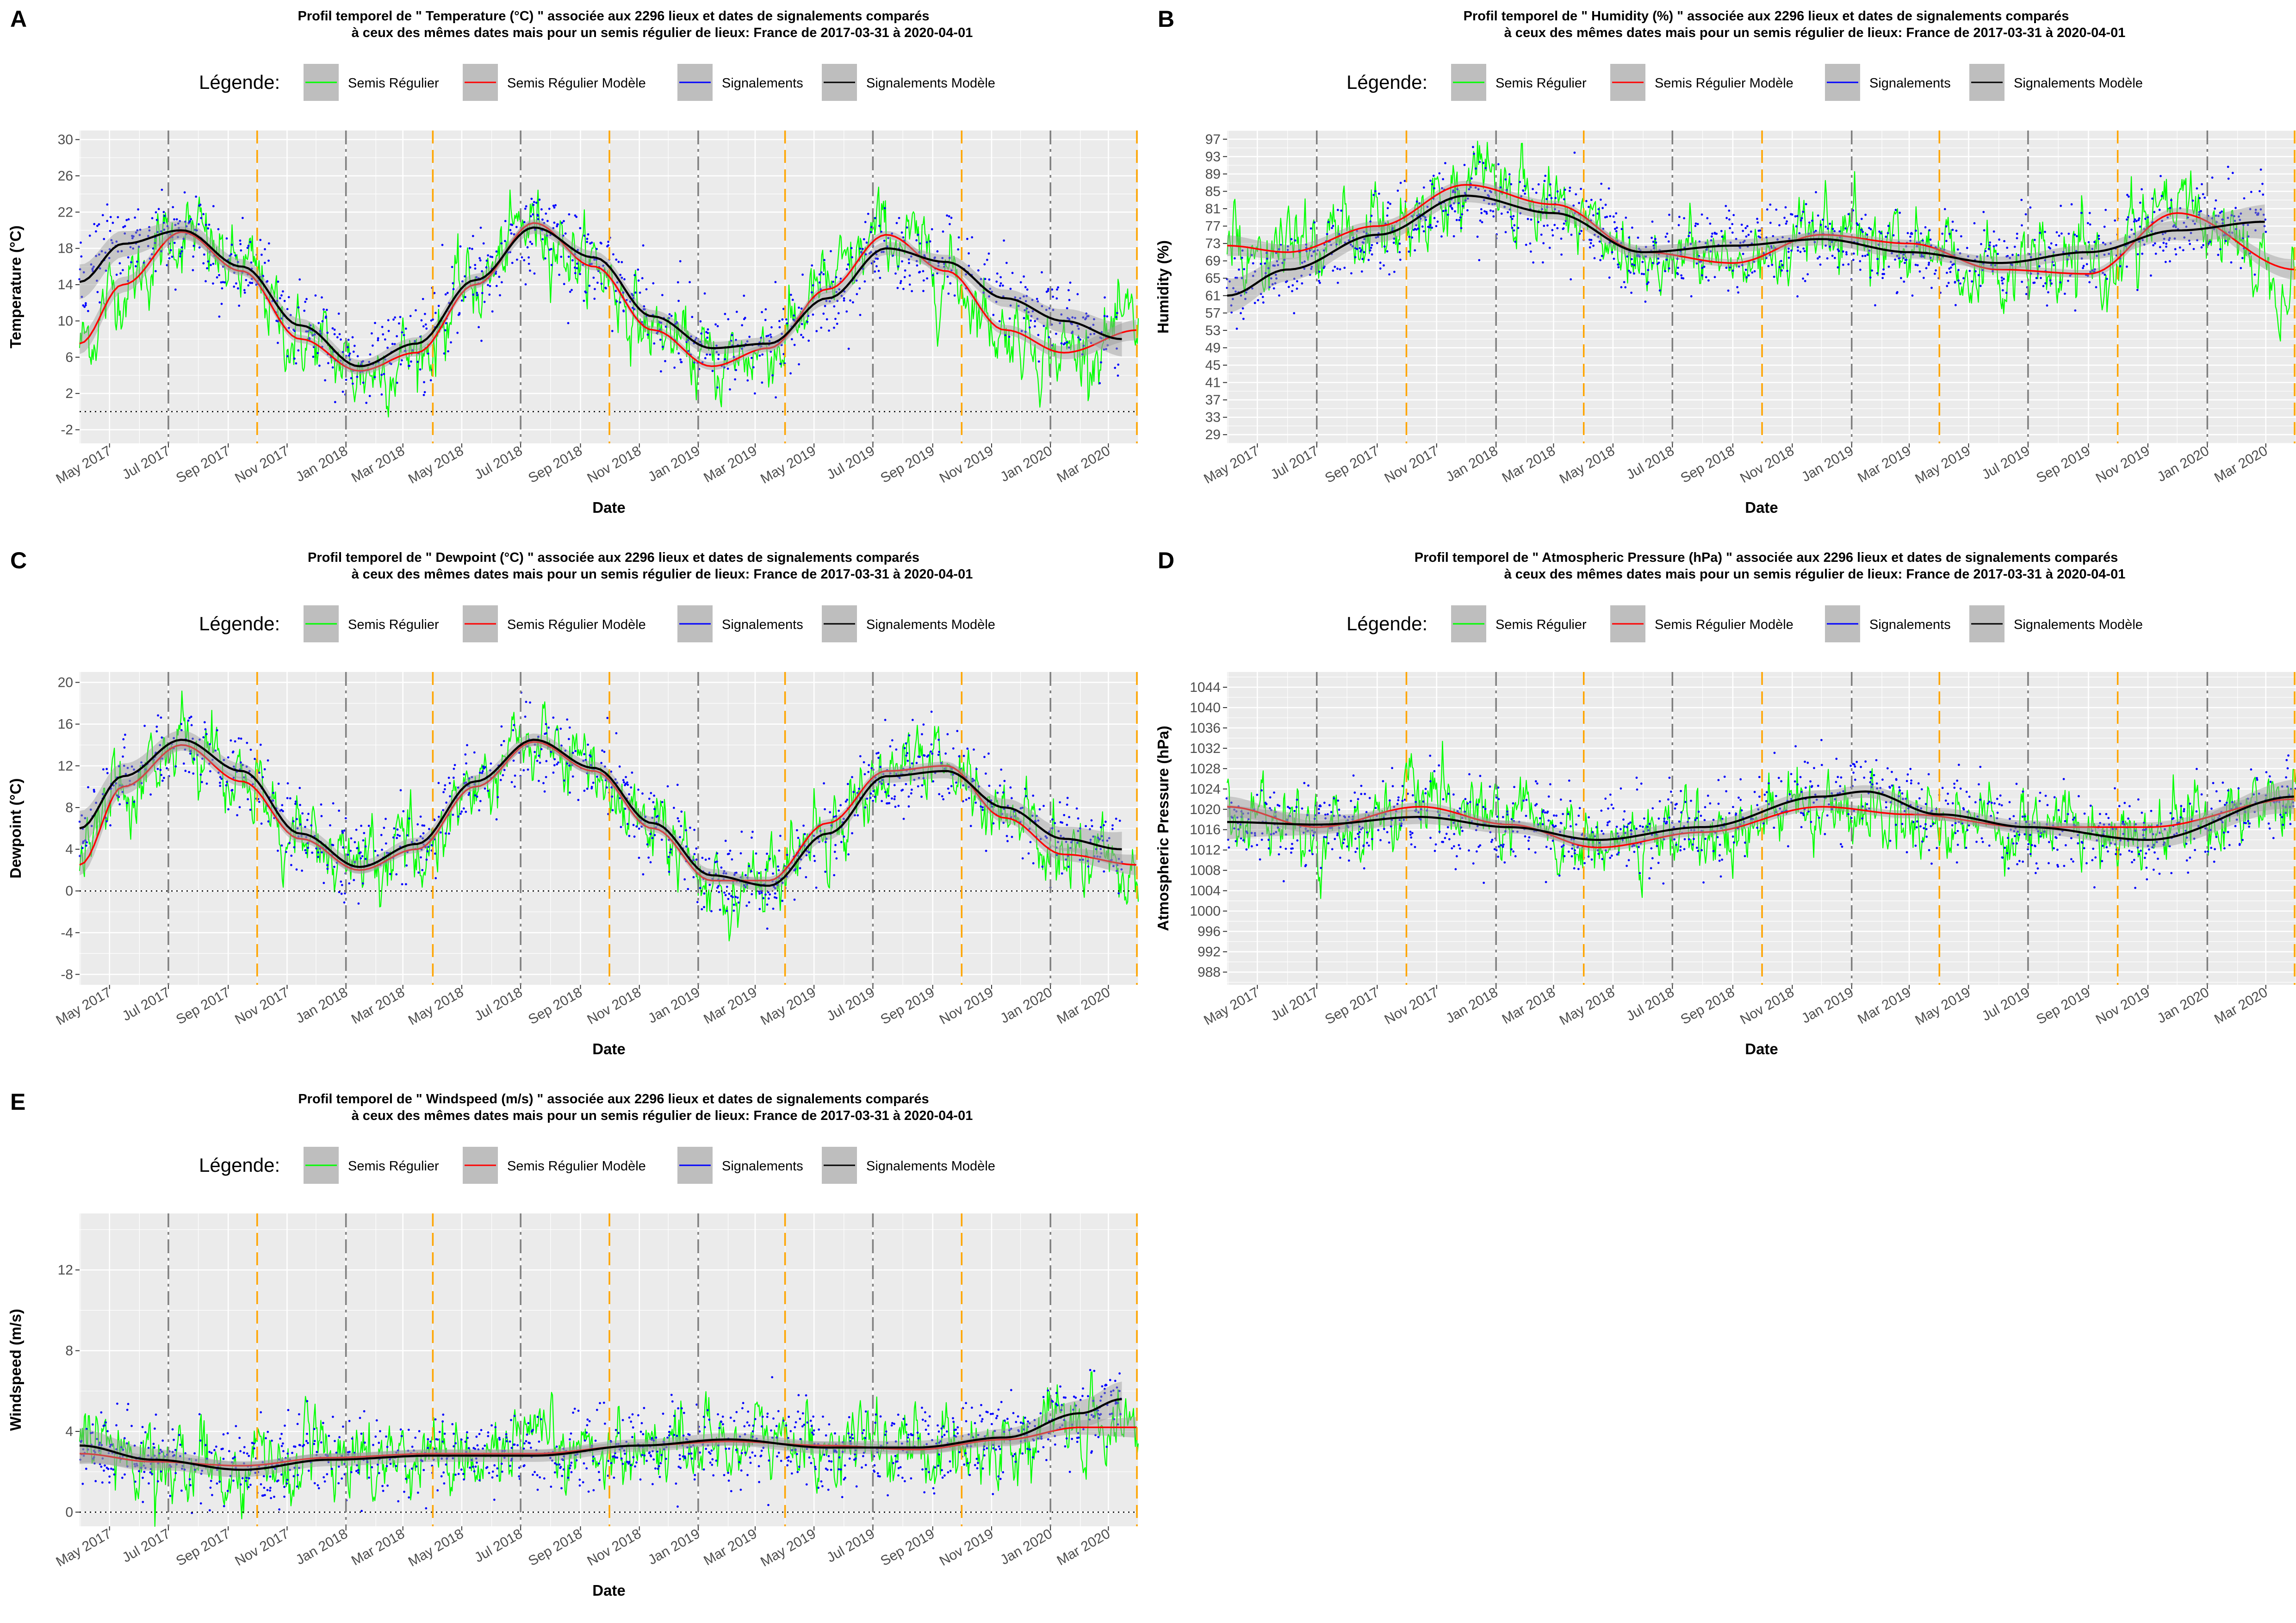 The image size is (2296, 1623). Describe the element at coordinates (84, 1006) in the screenshot. I see `x-tick-label: May 2017` at that location.